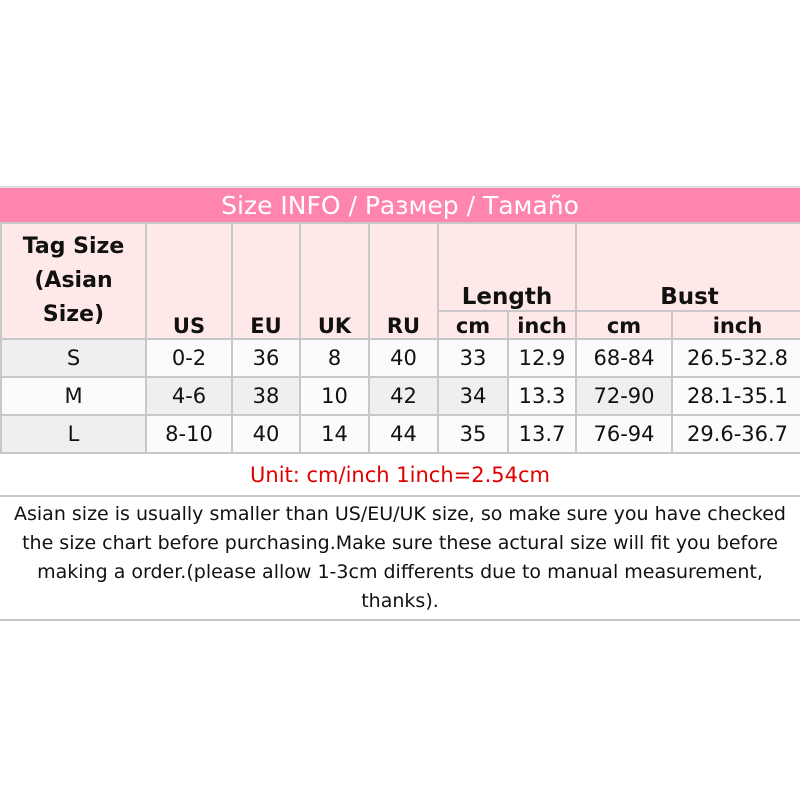  Describe the element at coordinates (473, 396) in the screenshot. I see `cell-length-cm: 34` at that location.